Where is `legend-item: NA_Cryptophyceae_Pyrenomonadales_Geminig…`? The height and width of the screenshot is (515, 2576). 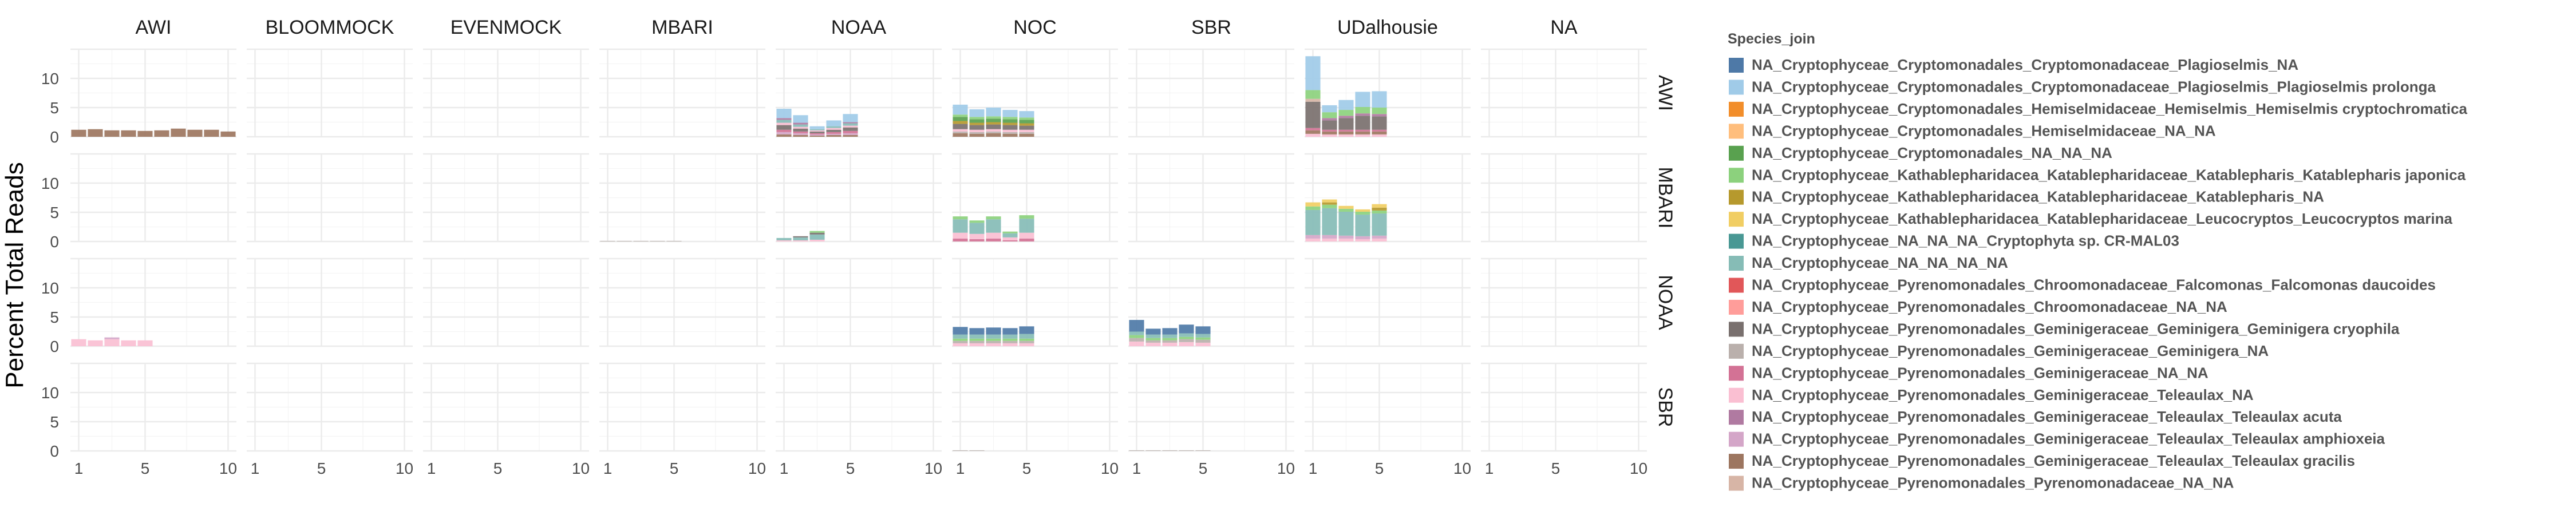 legend-item: NA_Cryptophyceae_Pyrenomonadales_Geminig… is located at coordinates (2035, 416).